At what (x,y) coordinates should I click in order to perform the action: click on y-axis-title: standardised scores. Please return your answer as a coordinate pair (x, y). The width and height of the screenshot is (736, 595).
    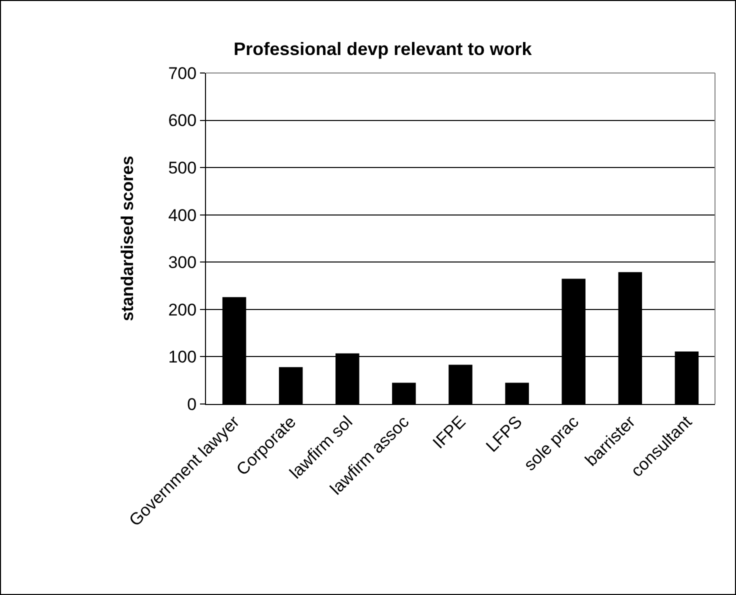
    Looking at the image, I should click on (127, 239).